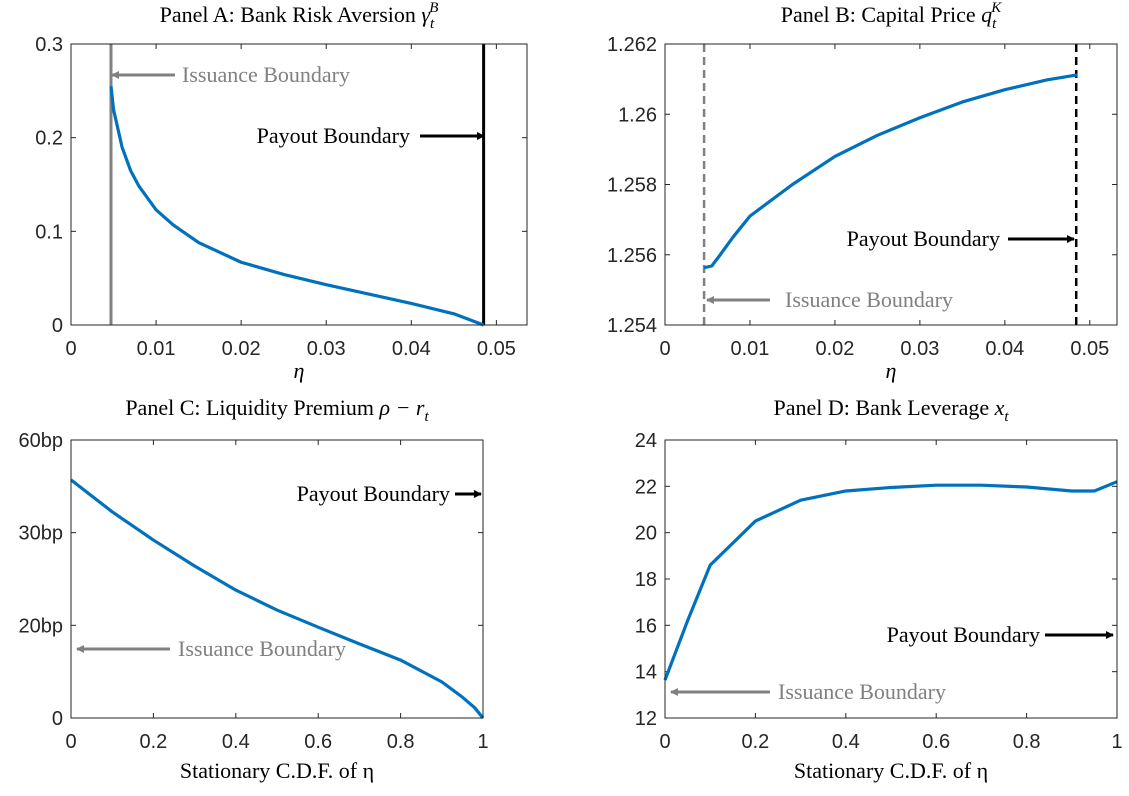  What do you see at coordinates (646, 487) in the screenshot?
I see `y-tick-label: 22` at bounding box center [646, 487].